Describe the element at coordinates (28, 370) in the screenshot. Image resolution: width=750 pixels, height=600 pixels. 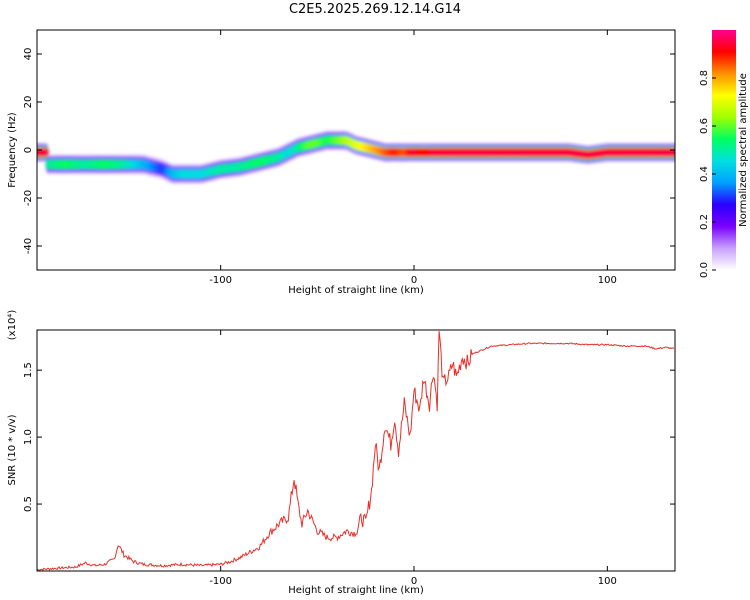
I see `snr-y-tick-label: 1.5` at that location.